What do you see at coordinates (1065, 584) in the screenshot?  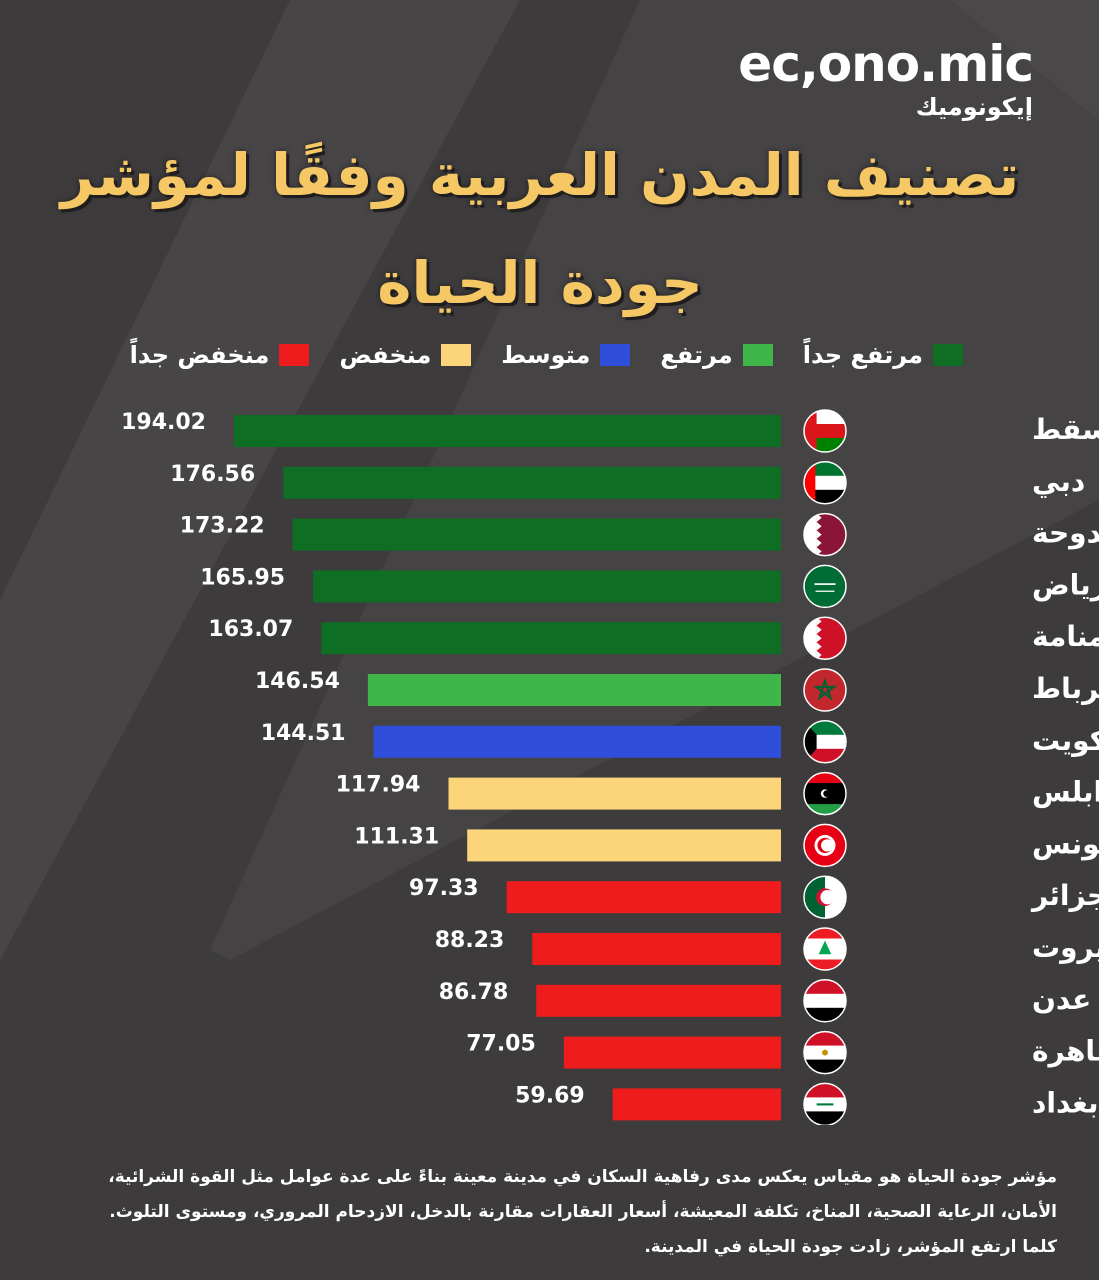 I see `category-label: الرياض` at bounding box center [1065, 584].